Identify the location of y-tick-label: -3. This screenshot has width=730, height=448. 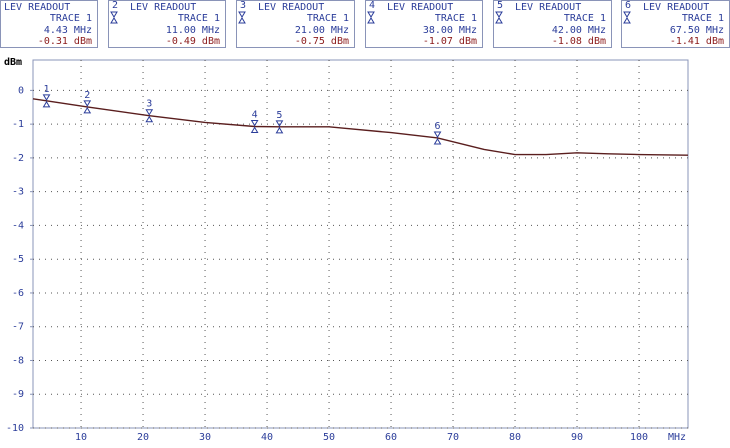
(18, 192).